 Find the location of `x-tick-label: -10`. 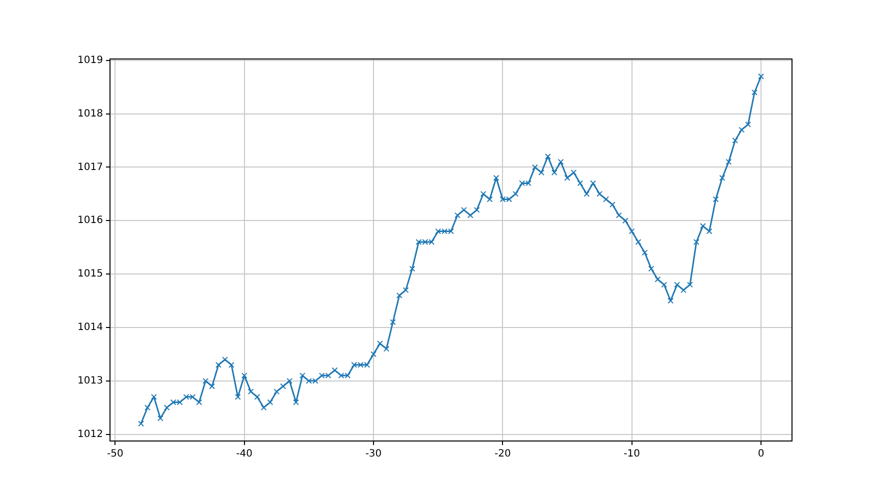

x-tick-label: -10 is located at coordinates (632, 454).